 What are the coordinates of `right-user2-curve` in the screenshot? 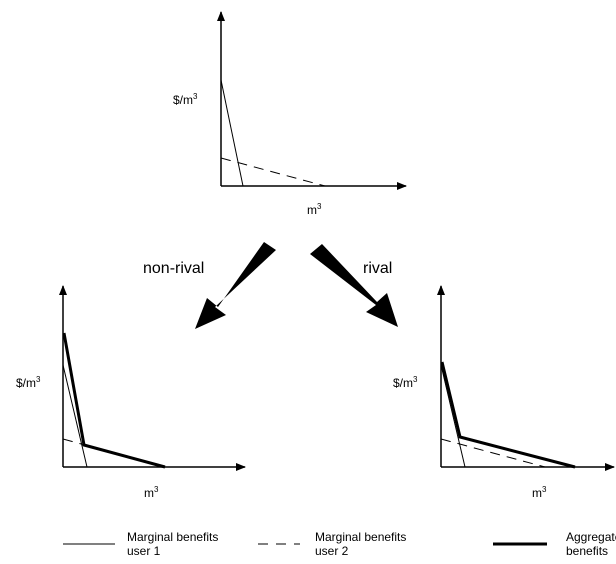 It's located at (493, 453).